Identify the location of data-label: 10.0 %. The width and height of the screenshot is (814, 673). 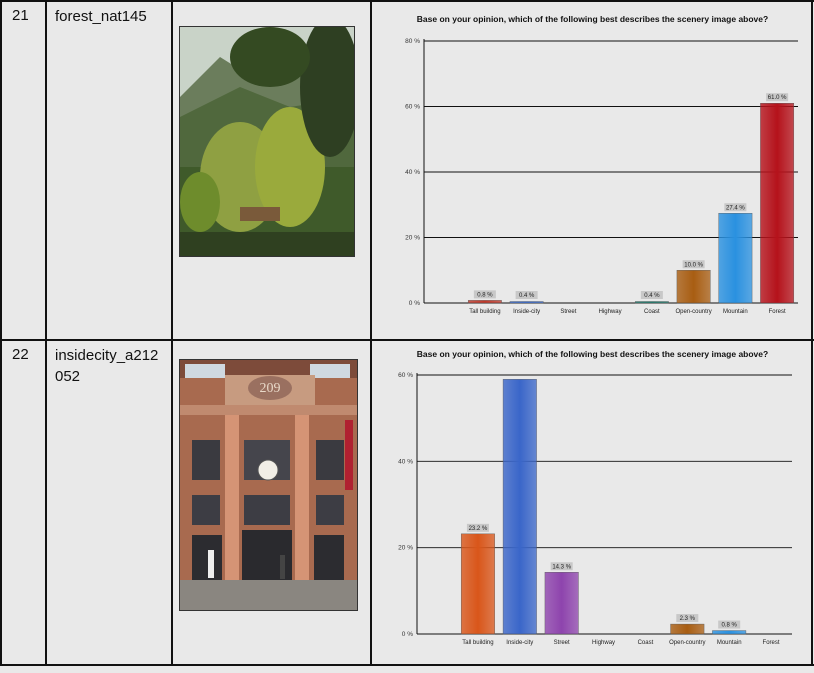
(693, 265).